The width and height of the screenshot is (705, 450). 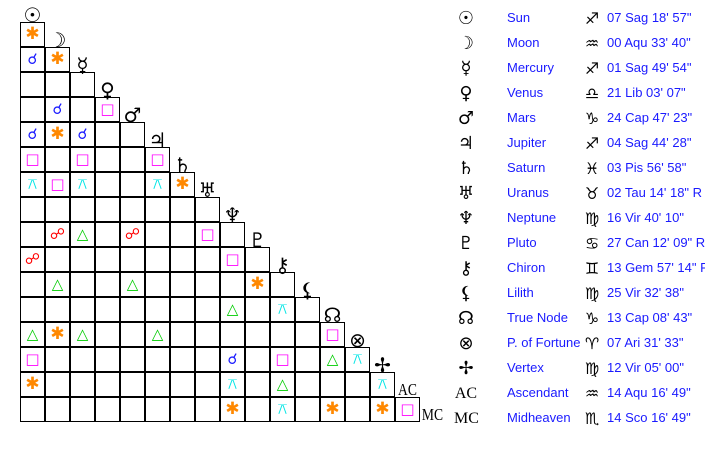 What do you see at coordinates (526, 267) in the screenshot?
I see `planet-name-link: Chiron` at bounding box center [526, 267].